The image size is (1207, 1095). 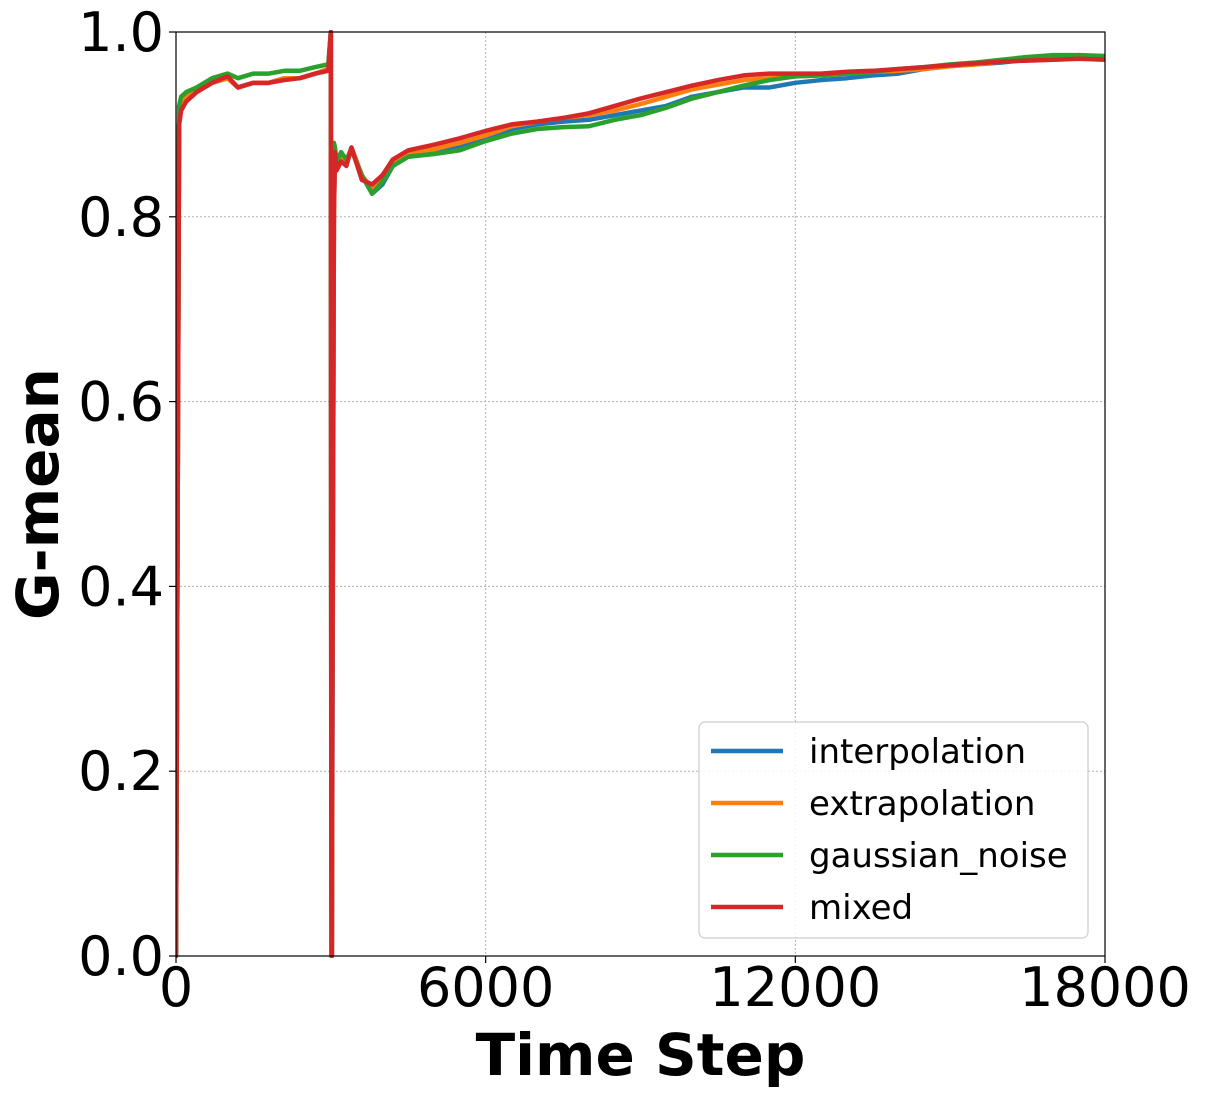 I want to click on y-tick-label-3: 0.6, so click(x=121, y=402).